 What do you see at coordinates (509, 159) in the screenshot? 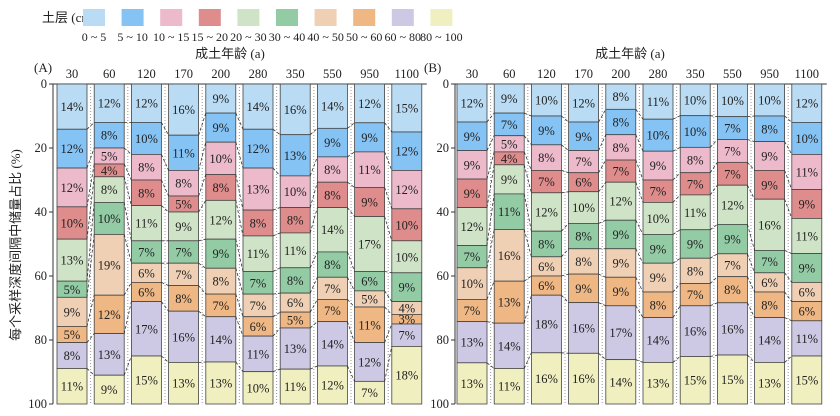
I see `segment-value-label: 4%` at bounding box center [509, 159].